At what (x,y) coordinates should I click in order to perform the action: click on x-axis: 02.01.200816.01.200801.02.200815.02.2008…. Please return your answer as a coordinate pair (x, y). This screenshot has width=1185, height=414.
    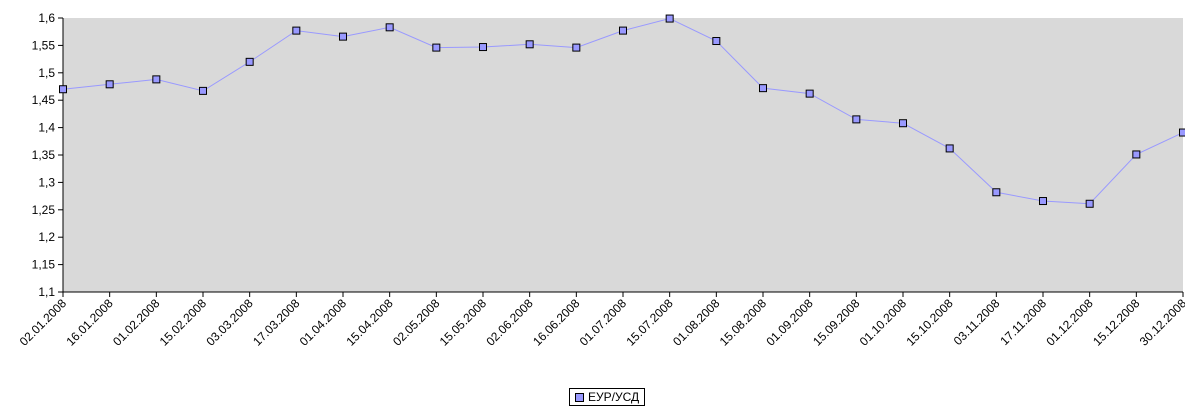
    Looking at the image, I should click on (601, 320).